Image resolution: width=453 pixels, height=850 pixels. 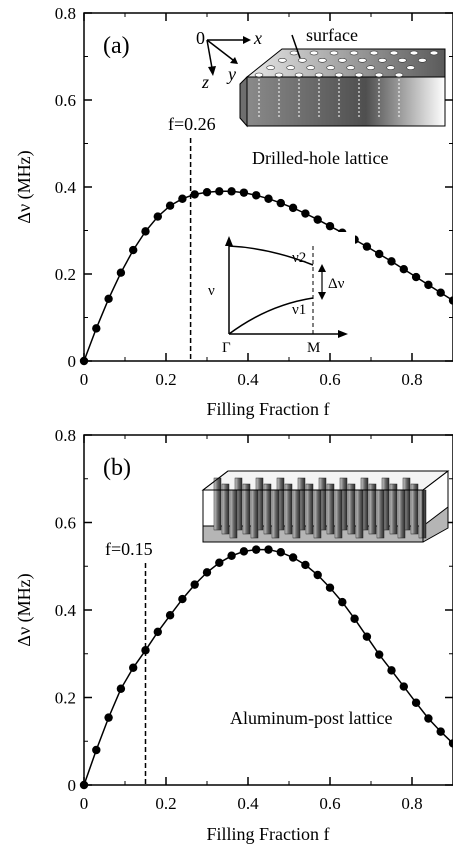 I want to click on inset-label-surface: surface, so click(x=332, y=35).